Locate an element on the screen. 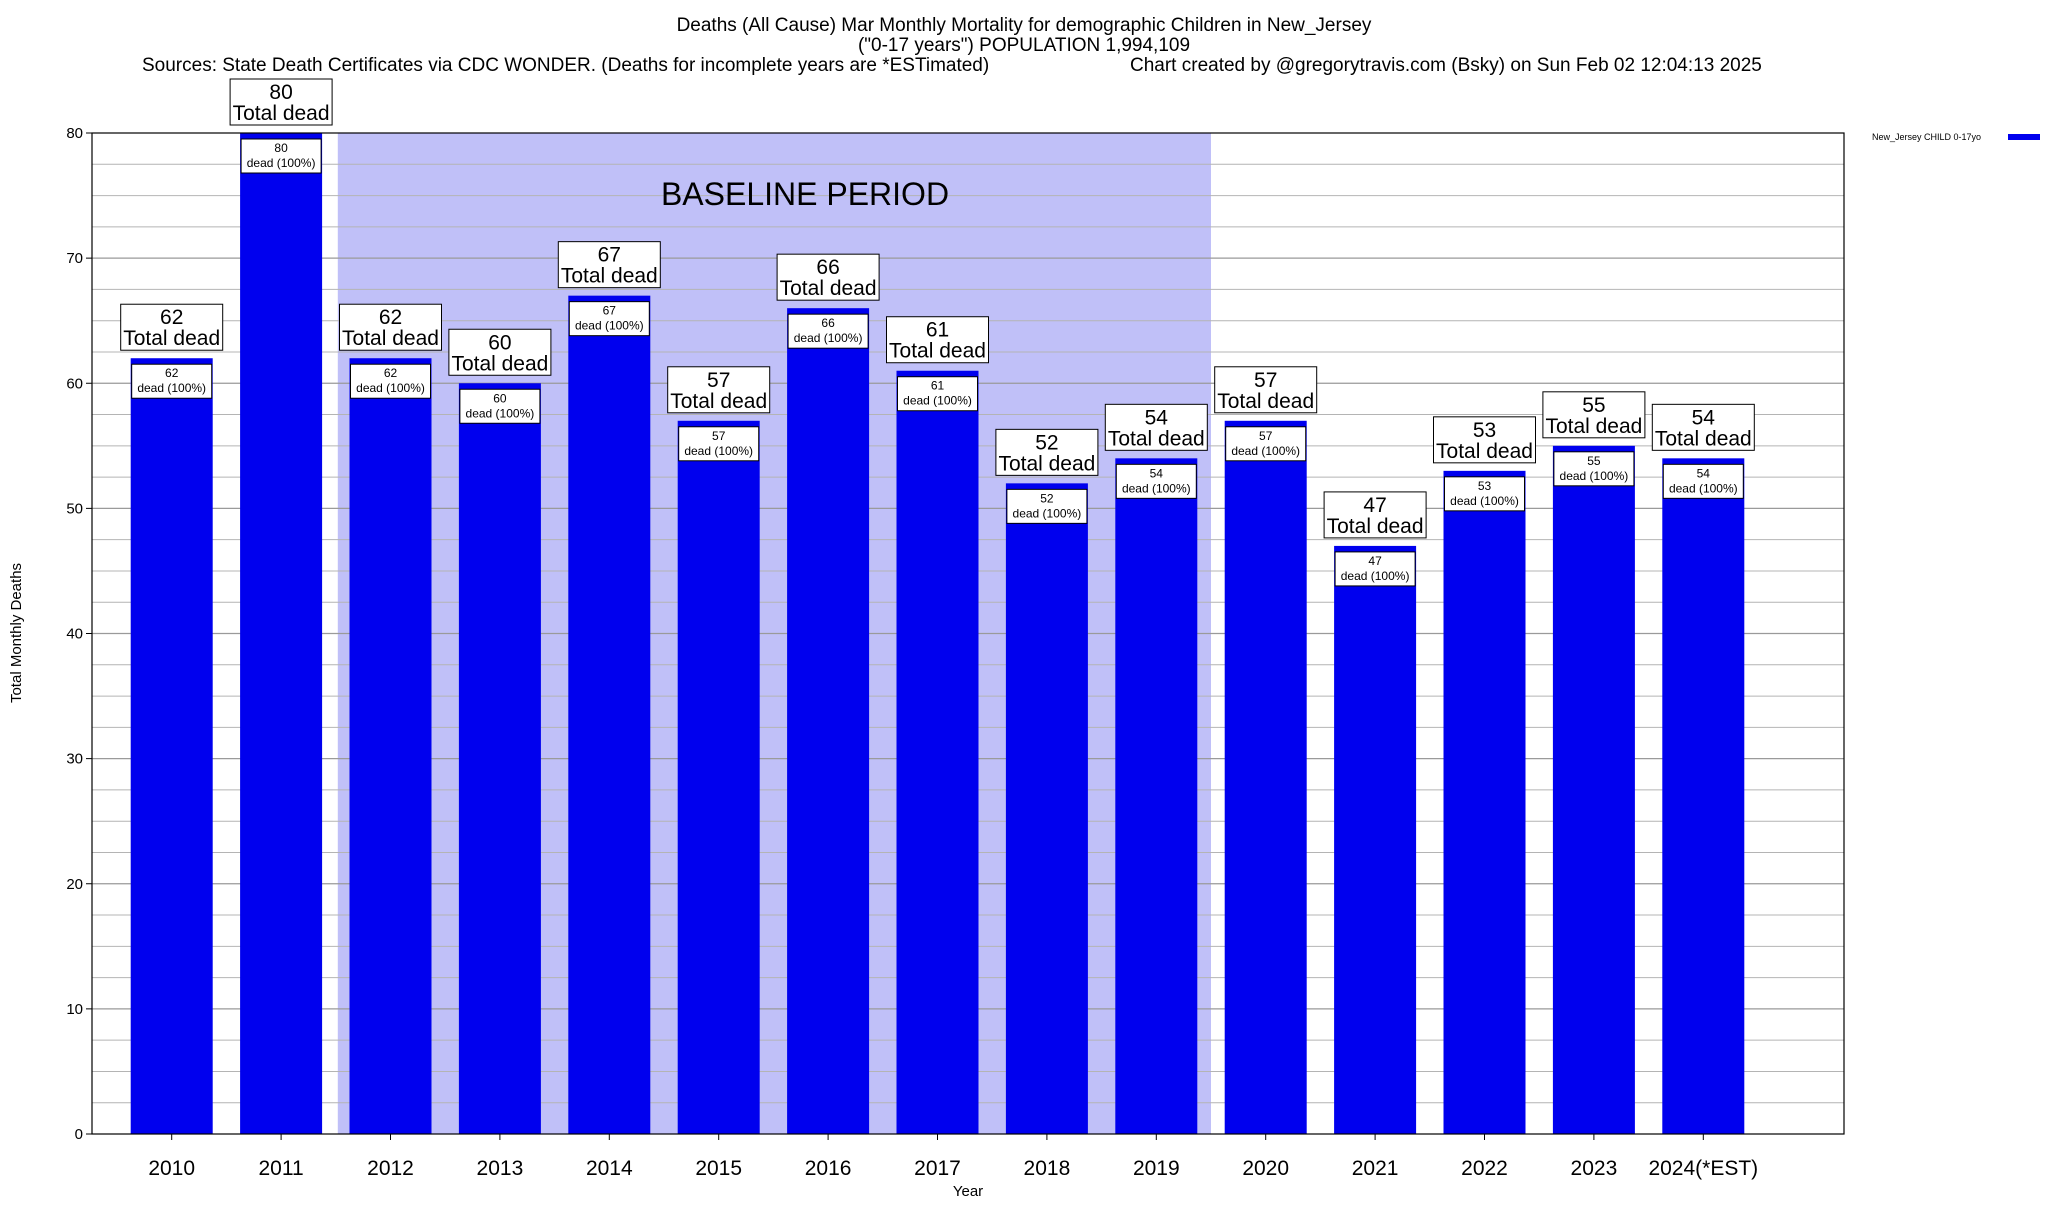  baseline-period-label: BASELINE PERIOD is located at coordinates (805, 194).